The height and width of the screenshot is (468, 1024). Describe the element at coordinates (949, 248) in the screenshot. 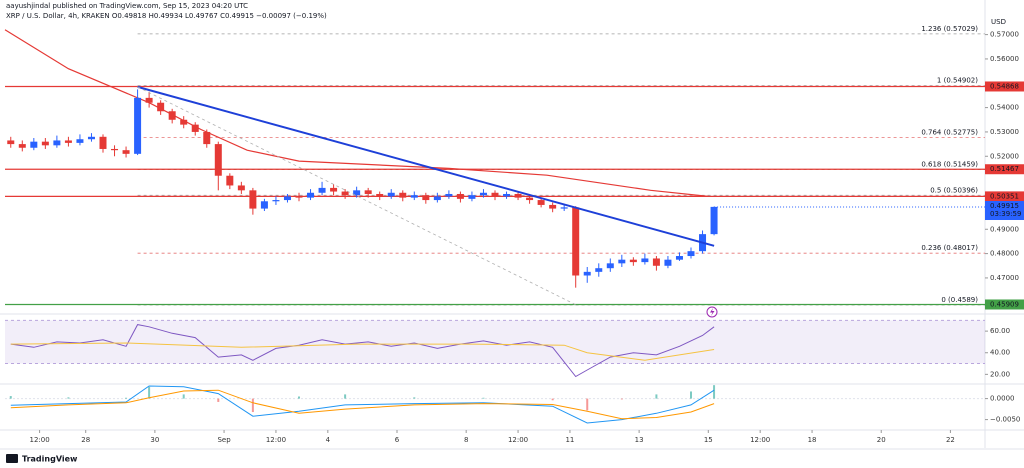

I see `fib-label: 0.236 (0.48017)` at that location.